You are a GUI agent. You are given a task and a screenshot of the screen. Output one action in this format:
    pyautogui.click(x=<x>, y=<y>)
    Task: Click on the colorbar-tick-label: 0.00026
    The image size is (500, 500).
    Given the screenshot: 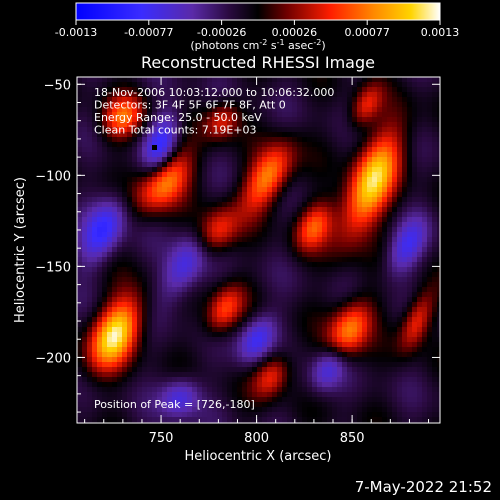 What is the action you would take?
    pyautogui.click(x=295, y=32)
    